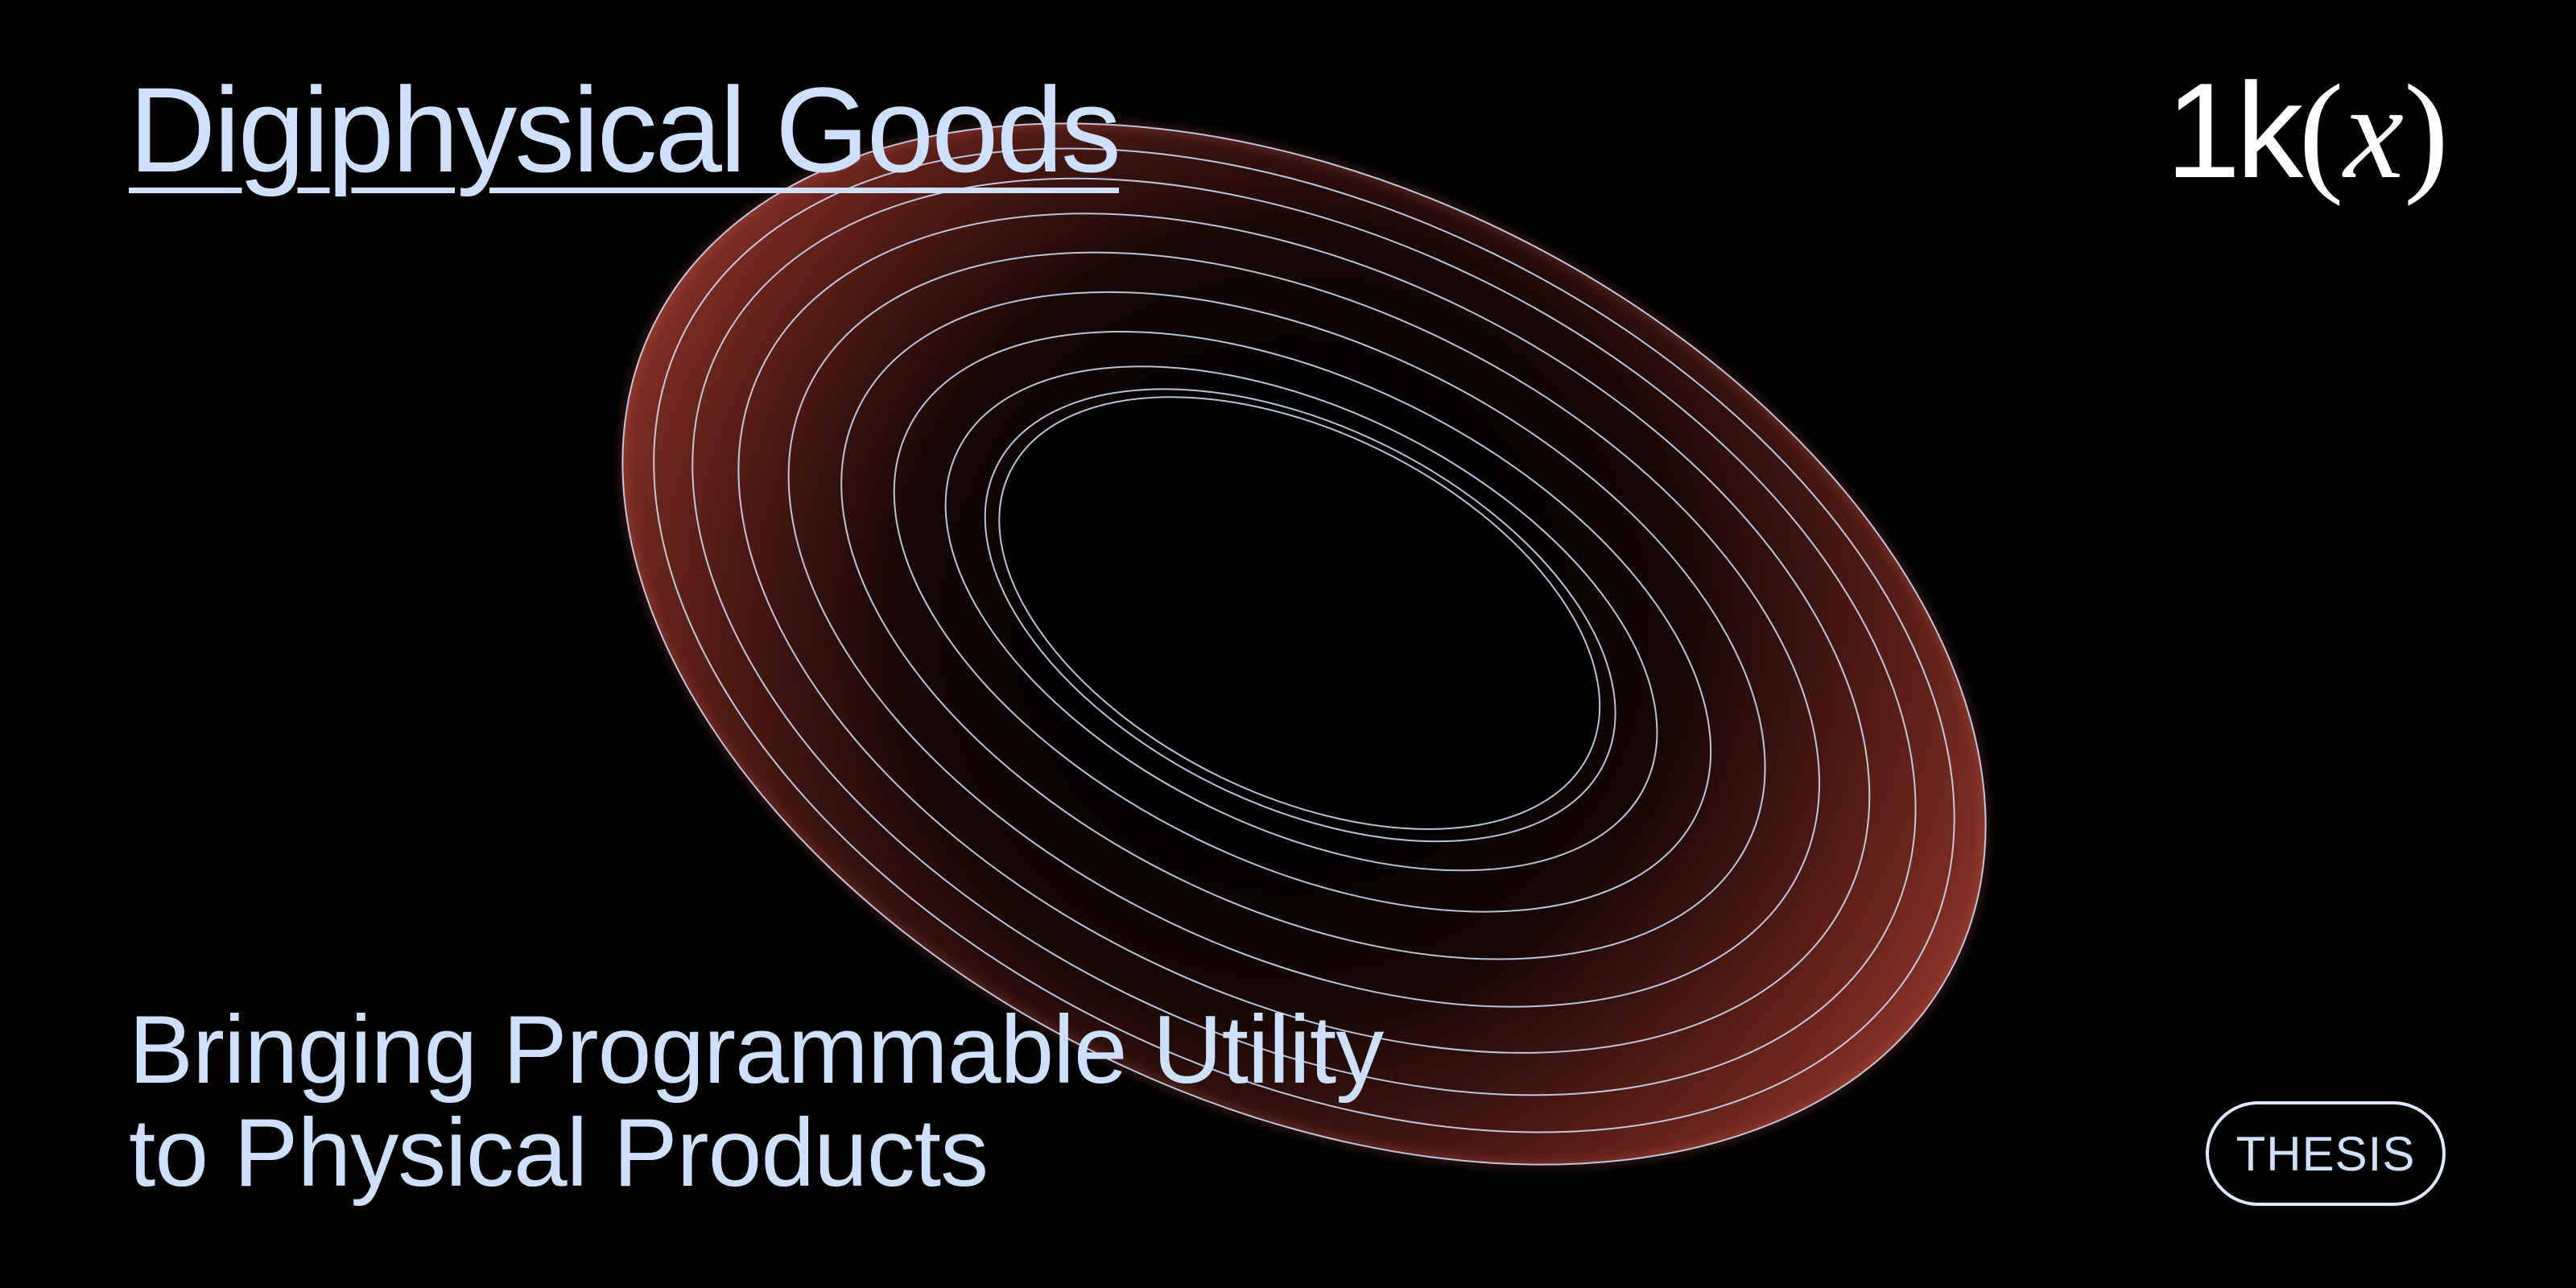  Describe the element at coordinates (2321, 132) in the screenshot. I see `brand-open-paren: (` at that location.